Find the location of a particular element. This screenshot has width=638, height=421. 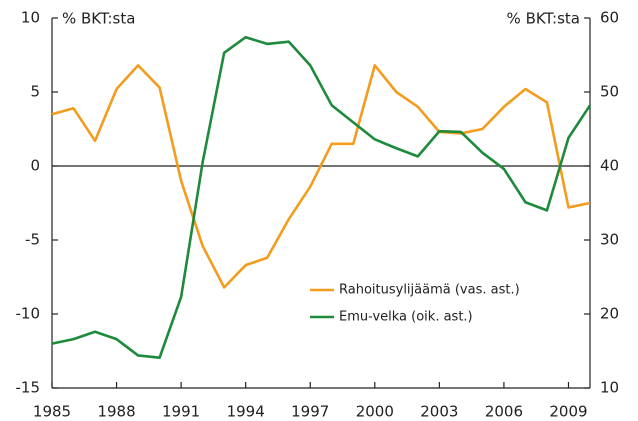

y-tick-label: -15 is located at coordinates (28, 388).